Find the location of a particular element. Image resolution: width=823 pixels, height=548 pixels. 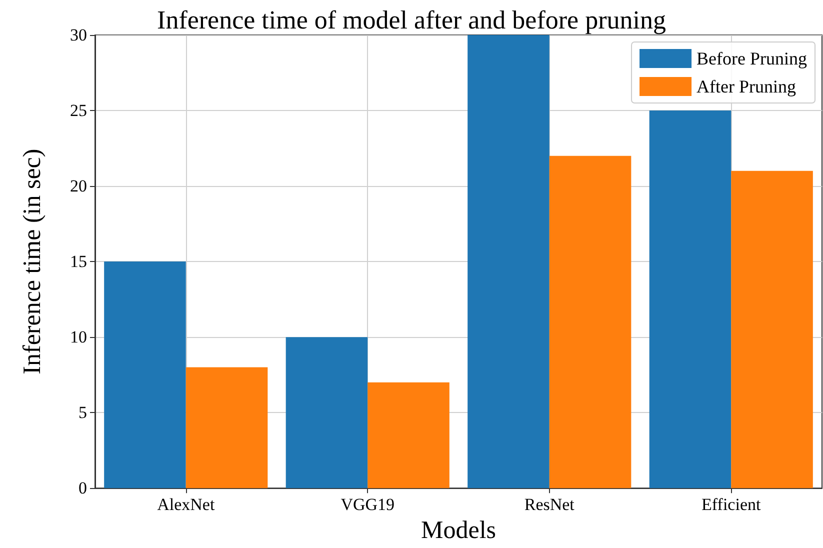

x-tick-label: AlexNet is located at coordinates (186, 504).